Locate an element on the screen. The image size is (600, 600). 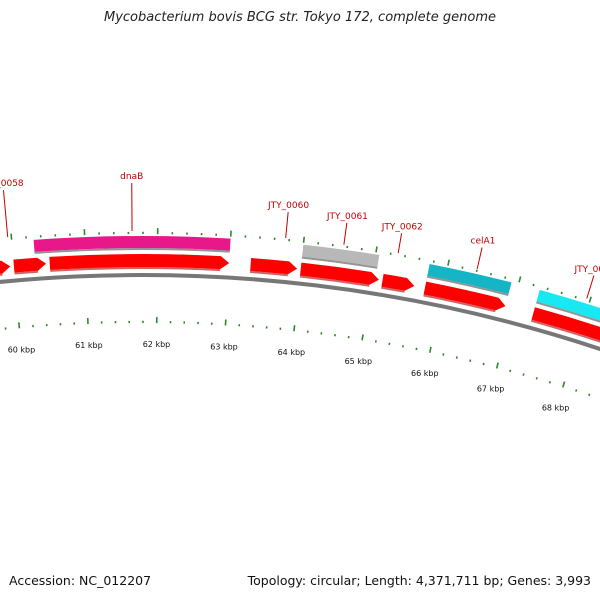
feature-block-track is located at coordinates (316, 279).